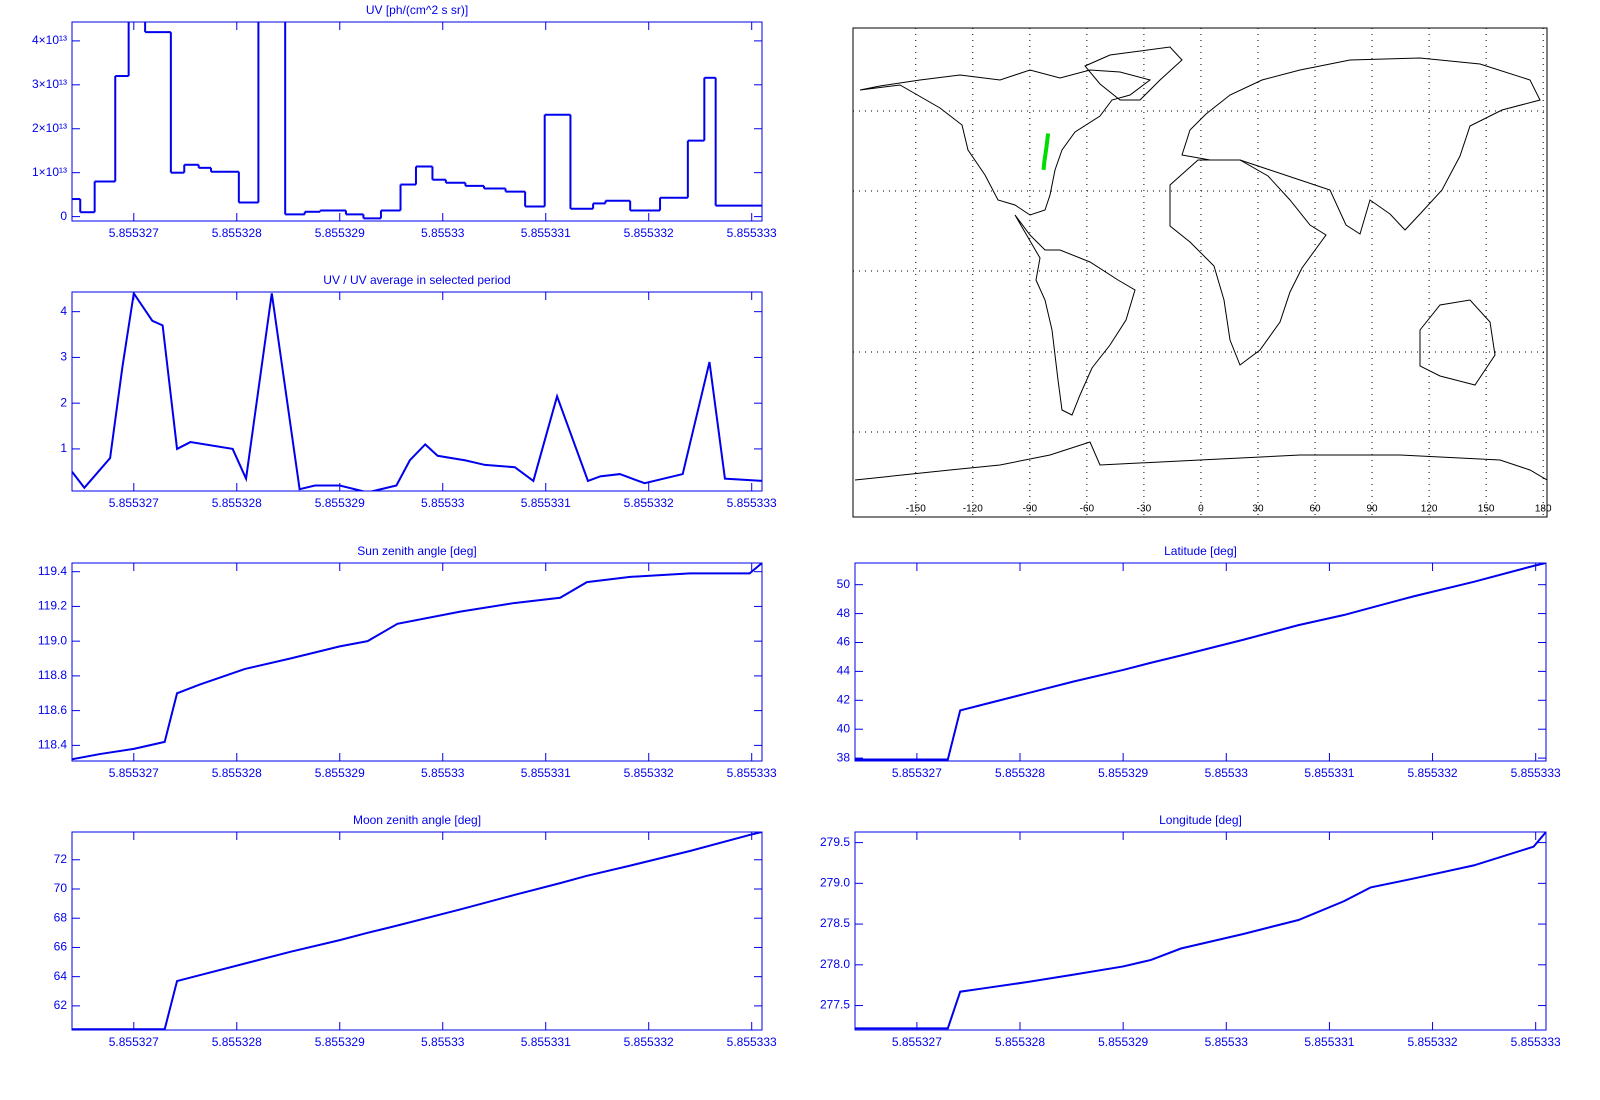 The width and height of the screenshot is (1600, 1100). I want to click on y-tick-label: 118.8, so click(52, 675).